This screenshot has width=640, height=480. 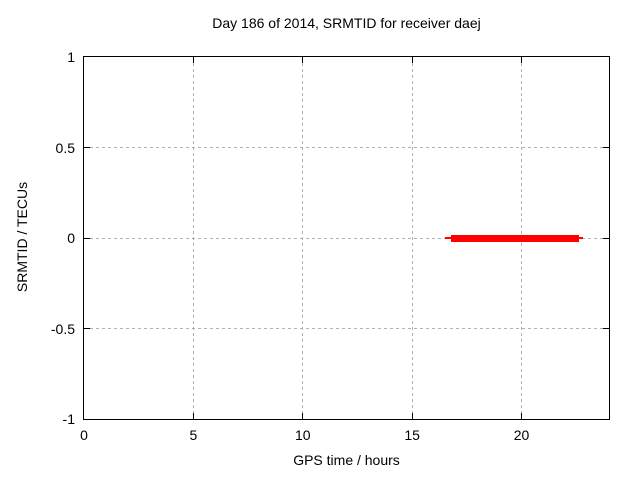 What do you see at coordinates (412, 435) in the screenshot?
I see `x-tick-label: 15` at bounding box center [412, 435].